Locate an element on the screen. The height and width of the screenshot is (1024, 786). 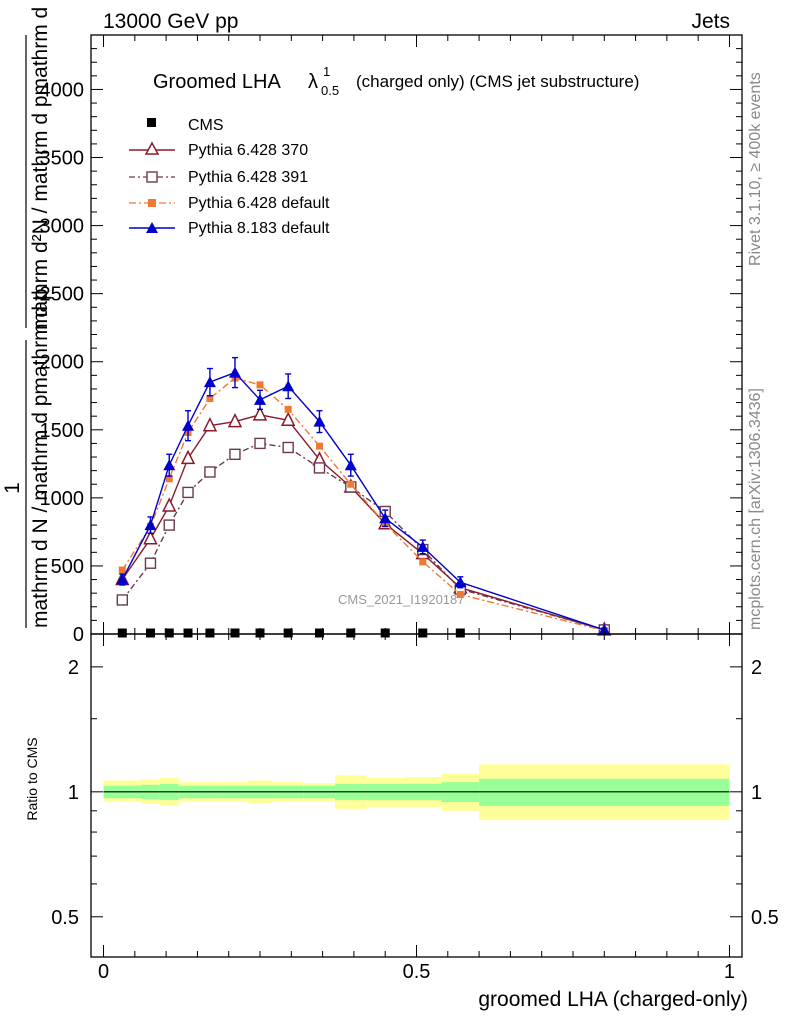
y-tick-label: 2500 is located at coordinates (62, 295).